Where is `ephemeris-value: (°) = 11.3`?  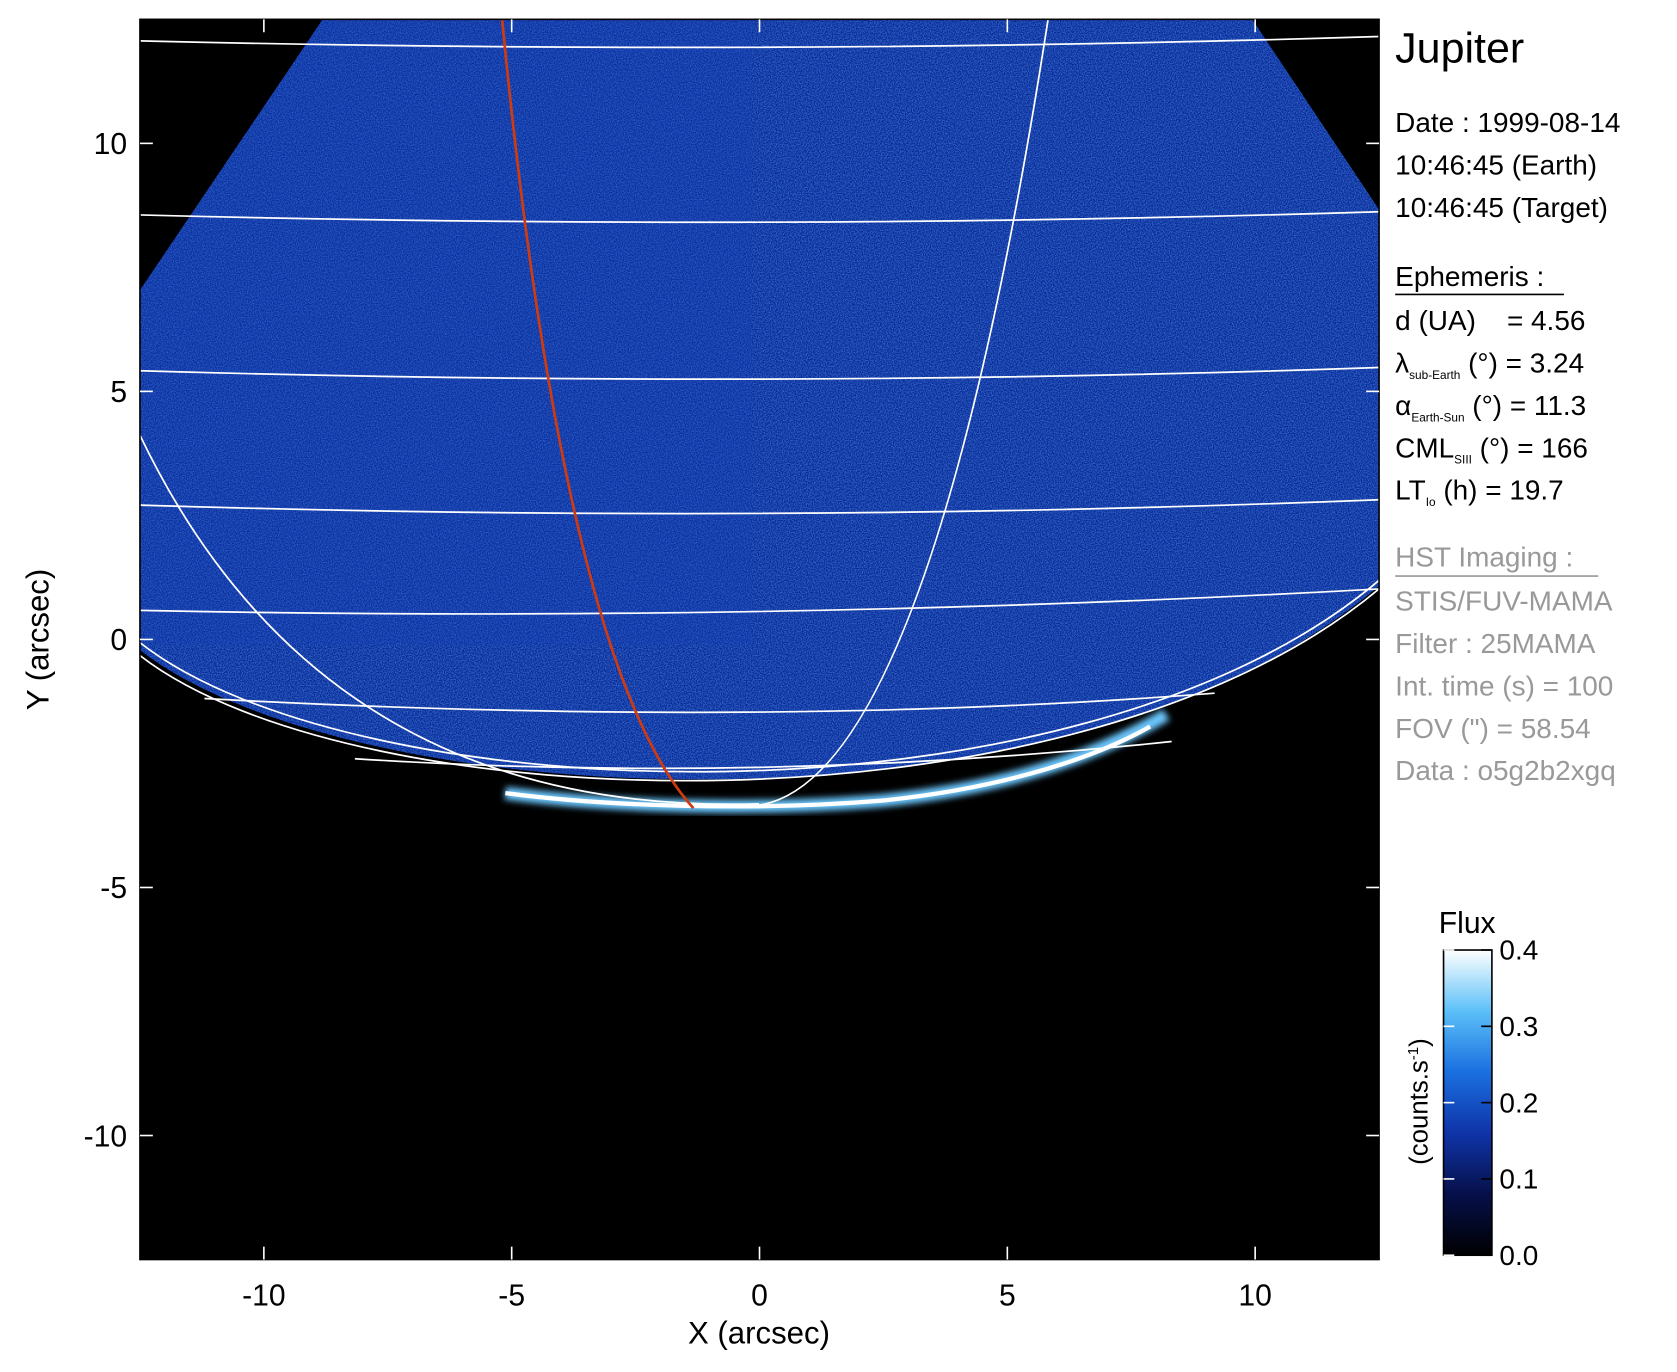 ephemeris-value: (°) = 11.3 is located at coordinates (1526, 405).